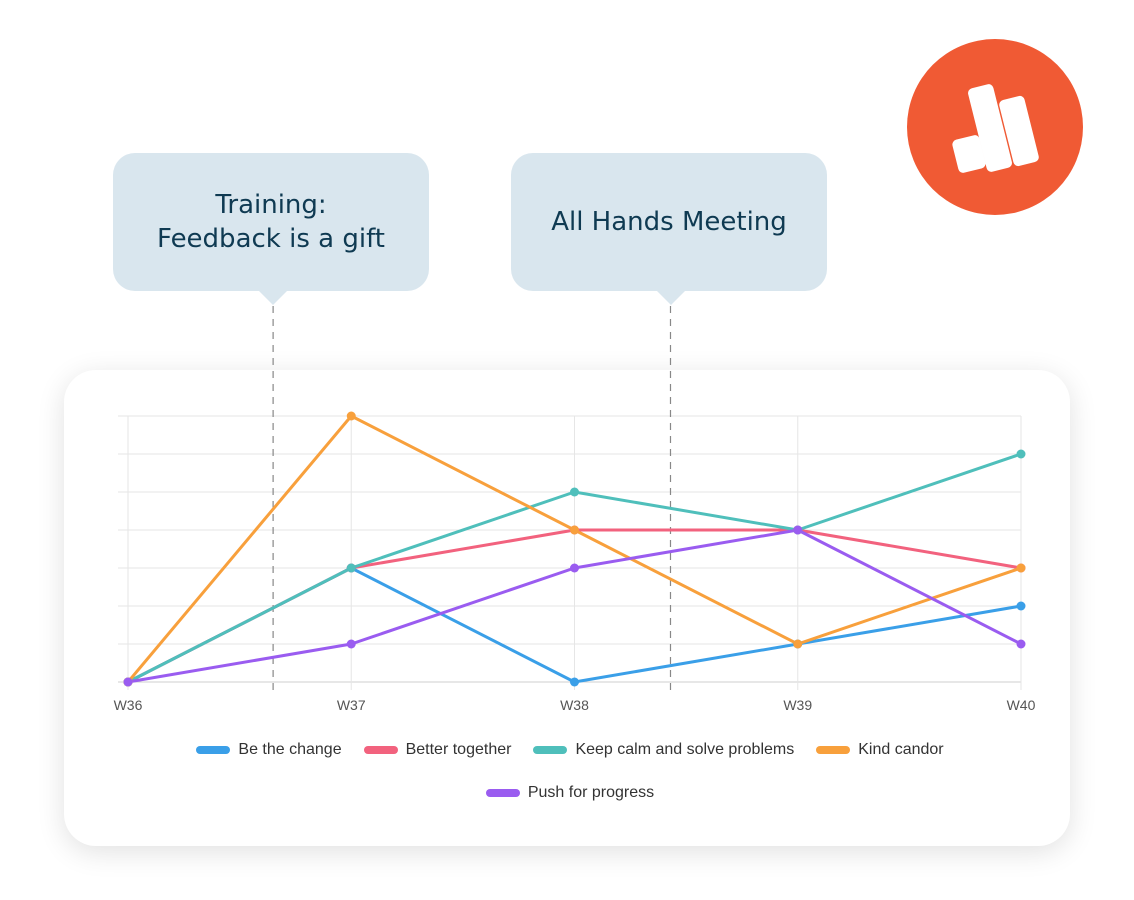 The image size is (1134, 900). I want to click on legend-label: Push for progress, so click(591, 792).